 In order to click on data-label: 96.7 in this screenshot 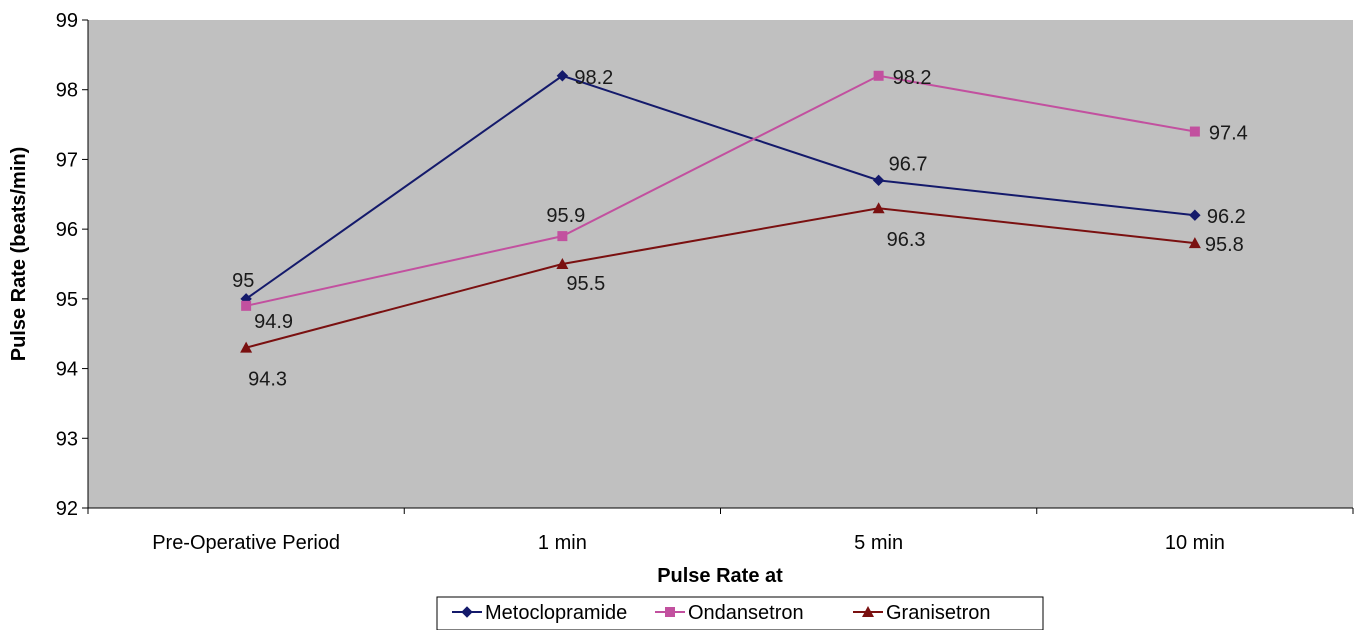, I will do `click(908, 164)`.